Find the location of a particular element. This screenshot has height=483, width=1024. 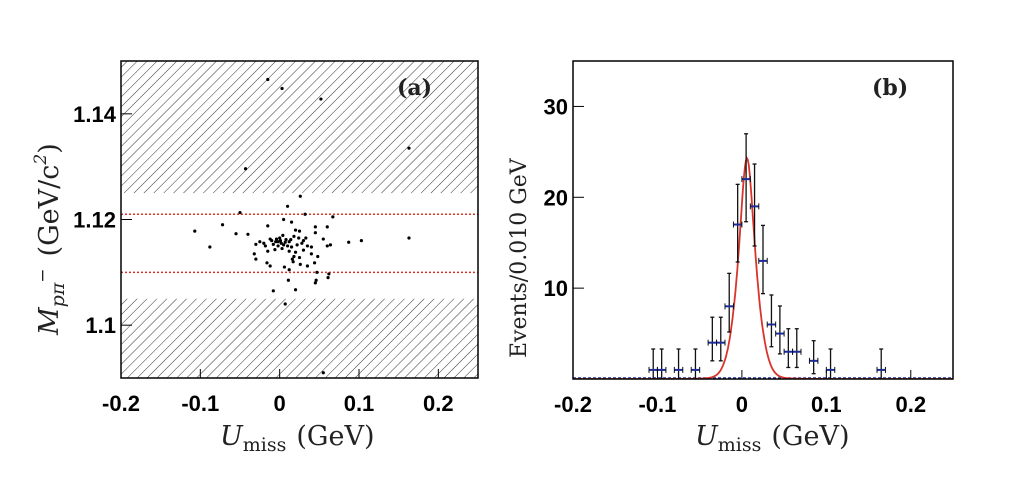

panel-a-xlabel: Umiss (GeV) is located at coordinates (297, 438).